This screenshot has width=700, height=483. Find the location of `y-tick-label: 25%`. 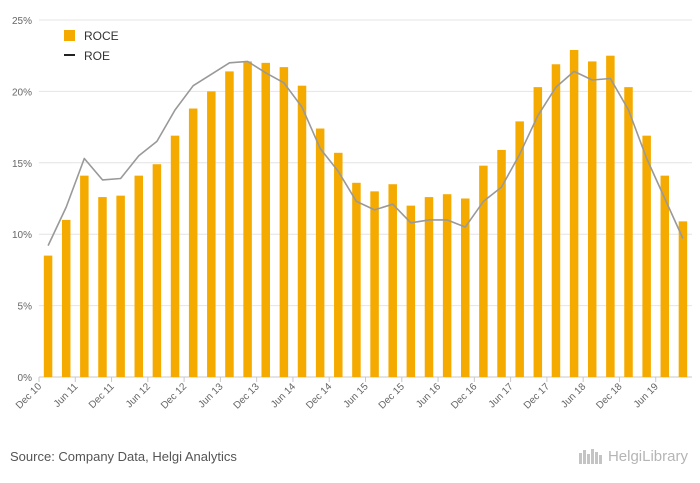

y-tick-label: 25% is located at coordinates (22, 21).